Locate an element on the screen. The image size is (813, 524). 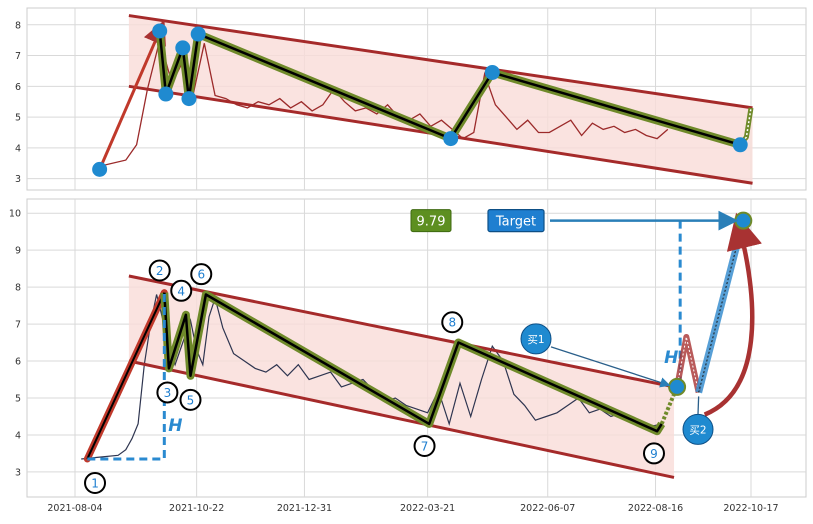
value-label-box is located at coordinates (431, 221).